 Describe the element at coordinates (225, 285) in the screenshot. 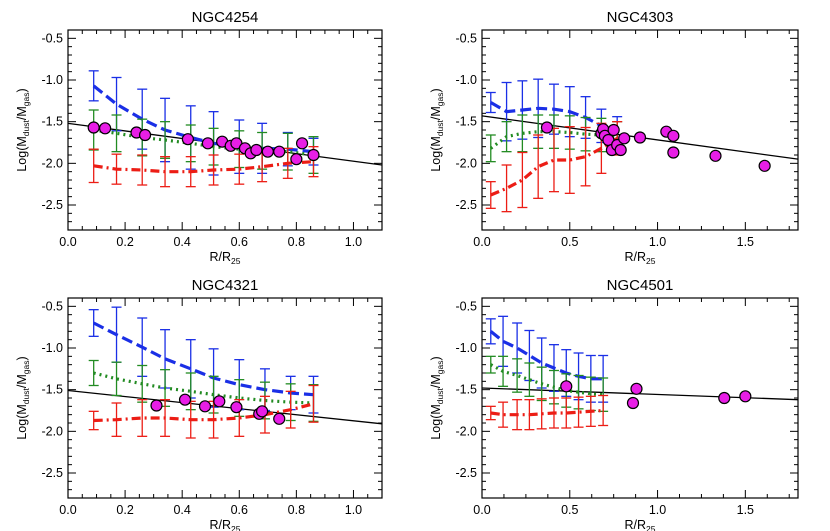

I see `chart-title: NGC4321` at that location.